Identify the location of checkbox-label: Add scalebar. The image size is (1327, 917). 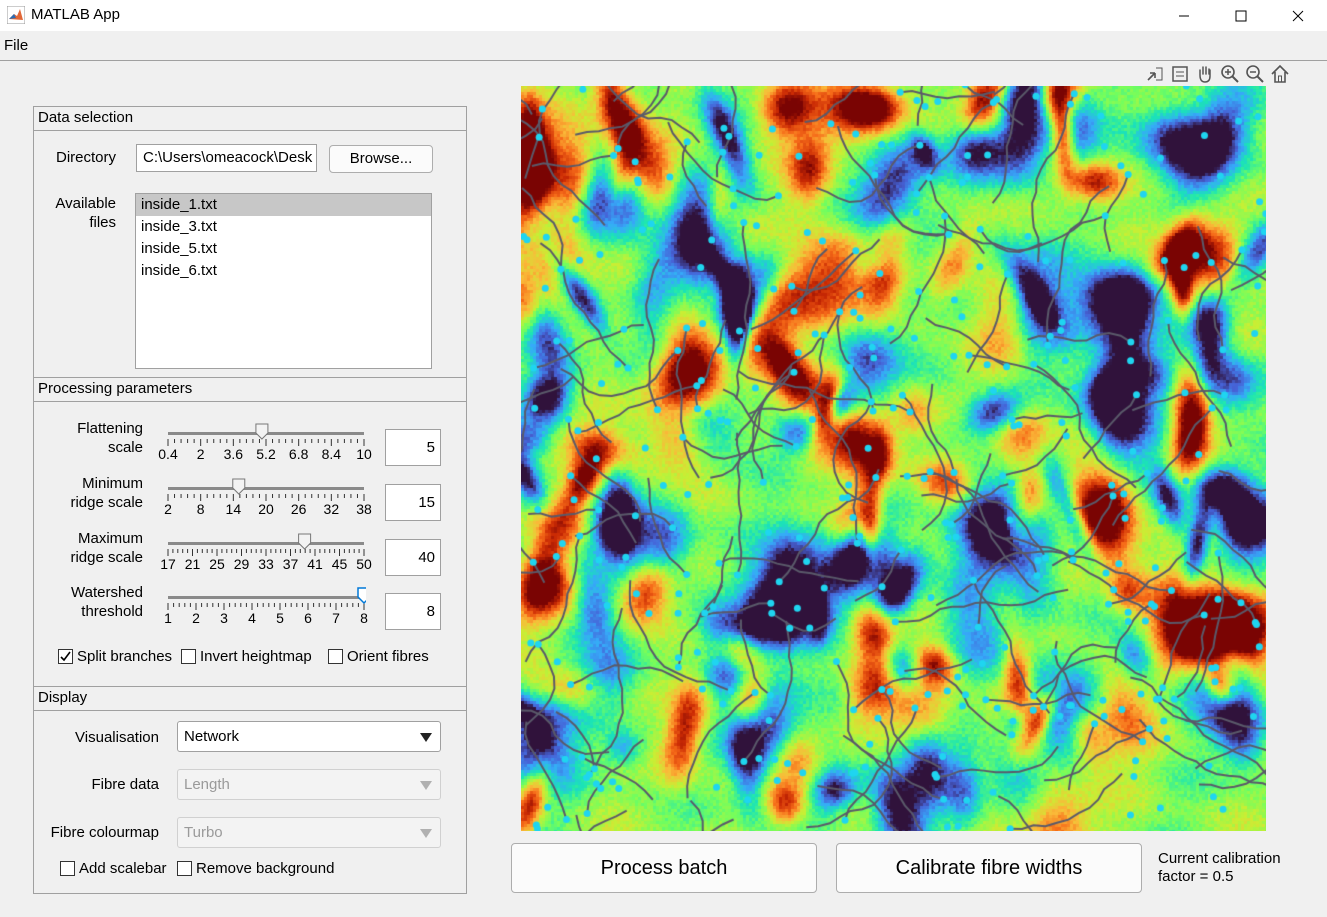
(123, 868).